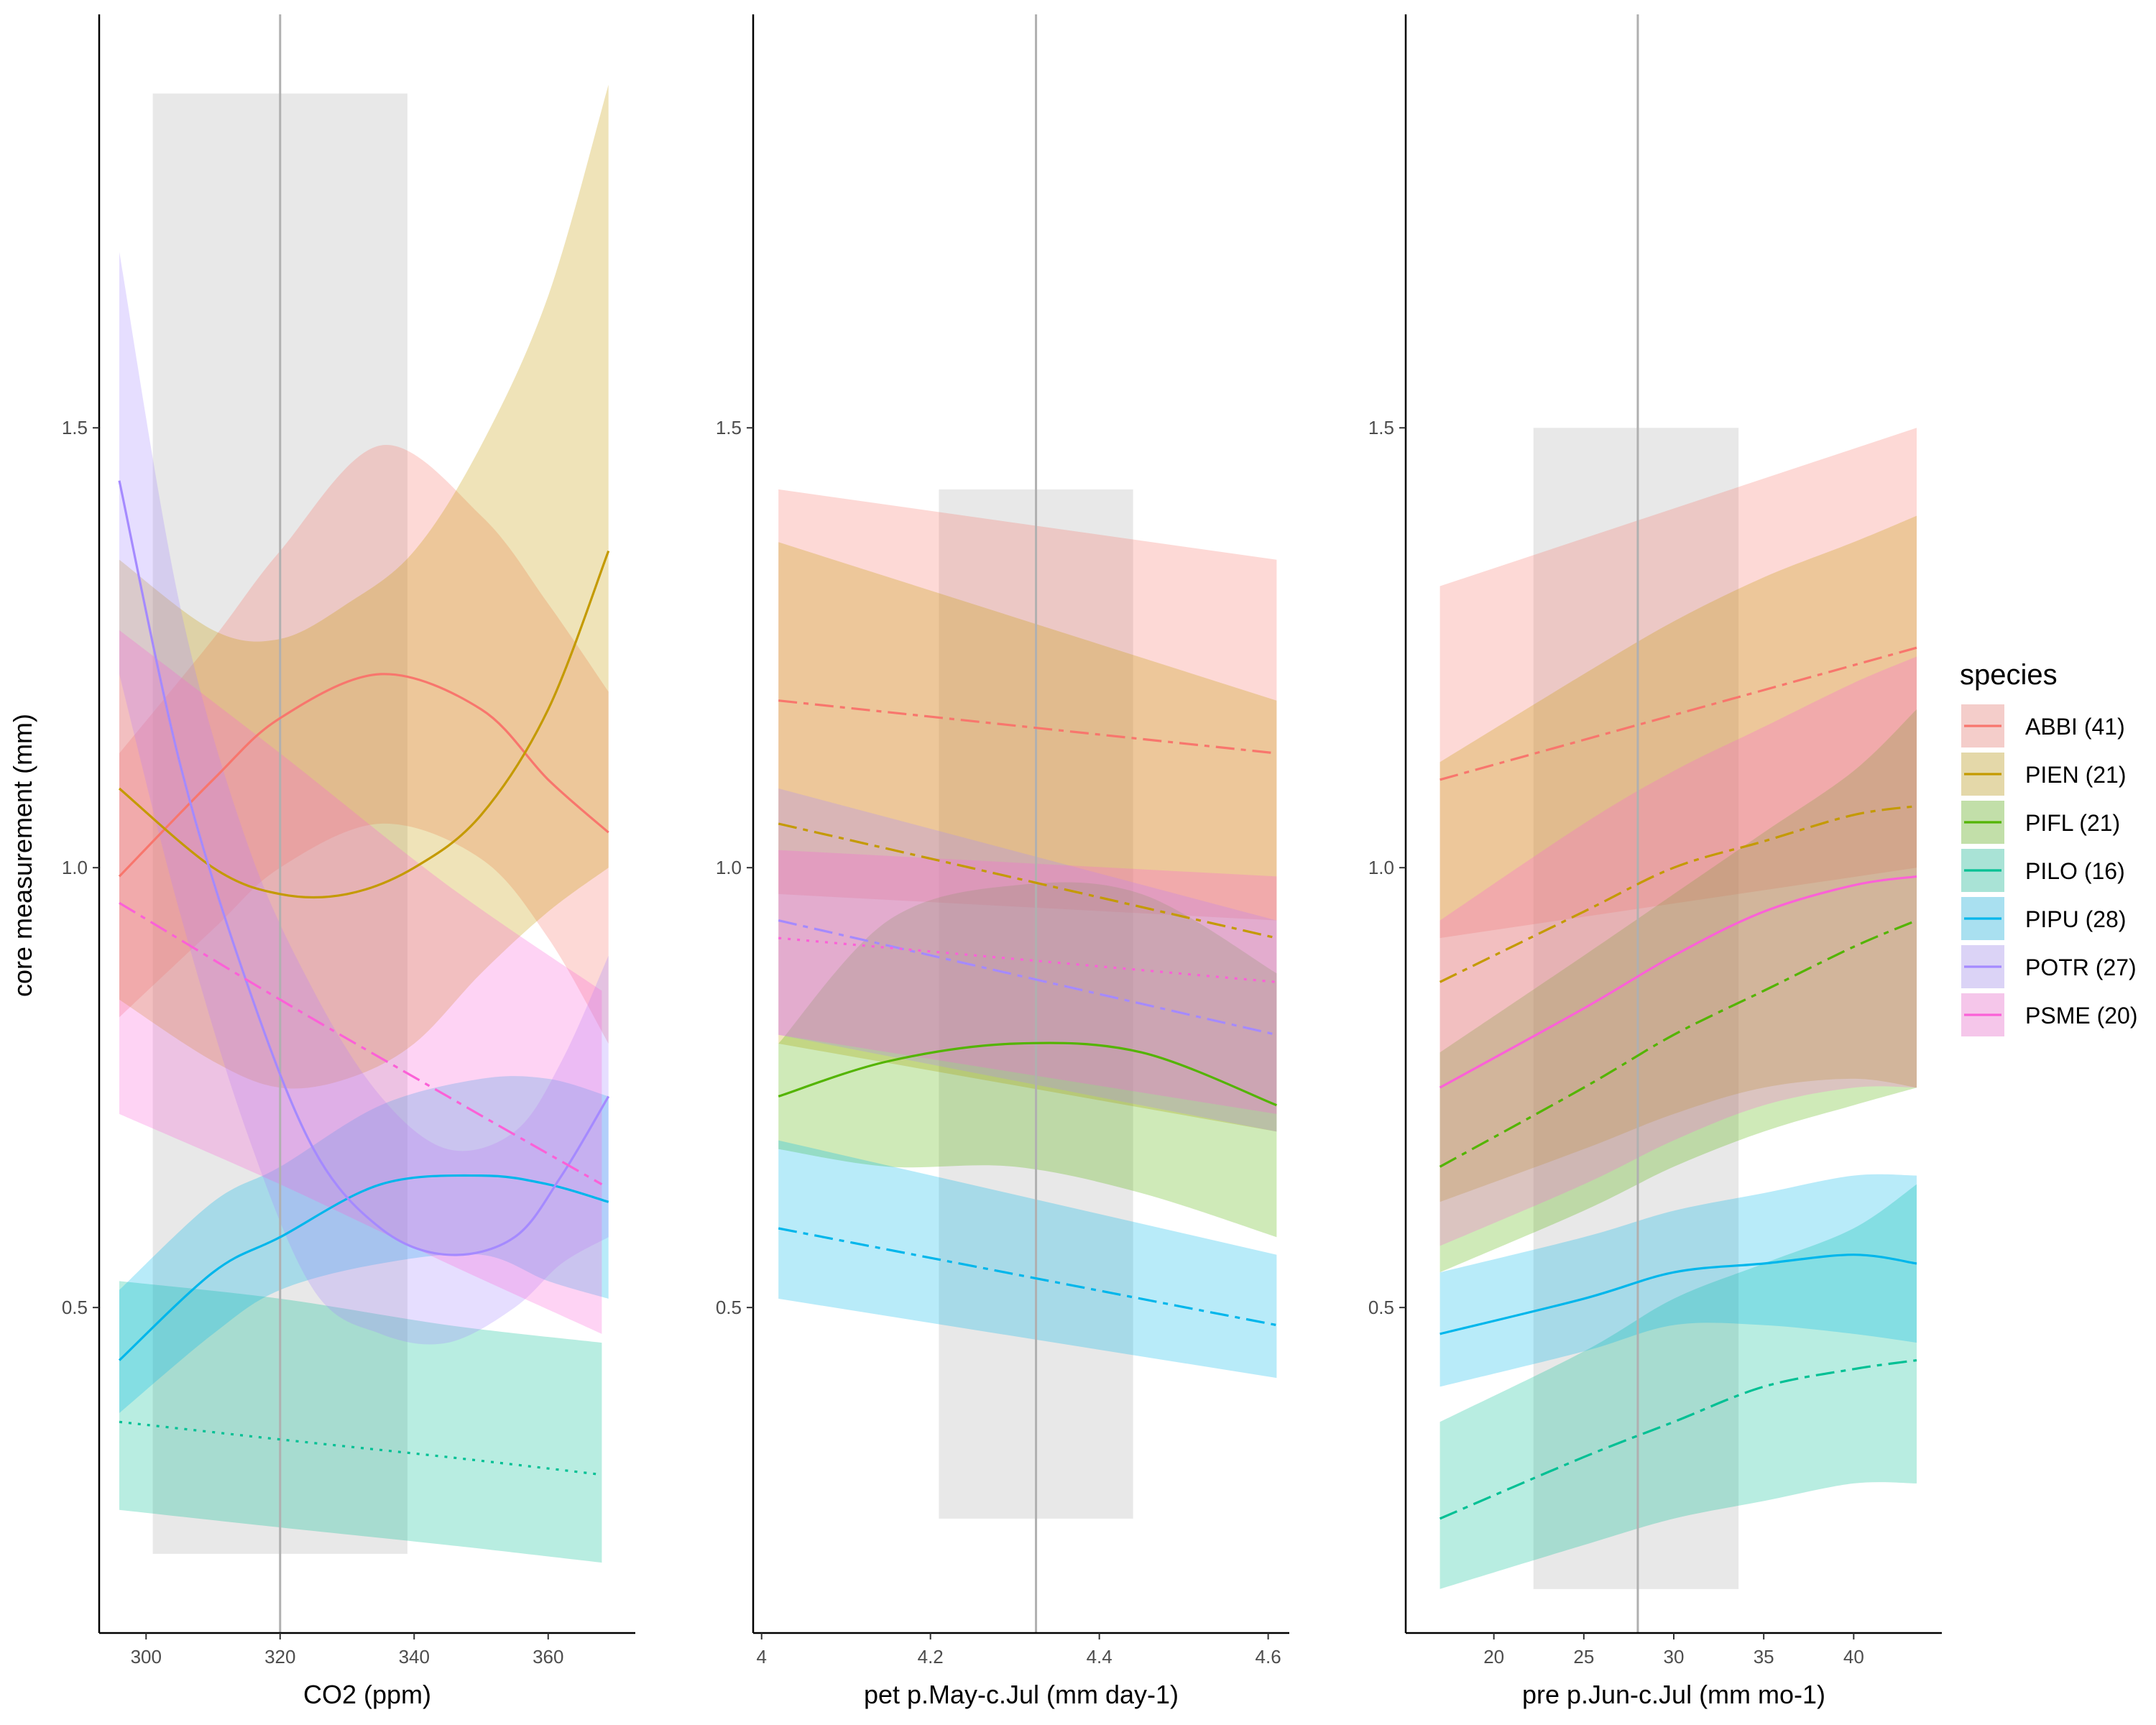 The height and width of the screenshot is (1725, 2156). I want to click on legend-entry: POTR (27), so click(2049, 966).